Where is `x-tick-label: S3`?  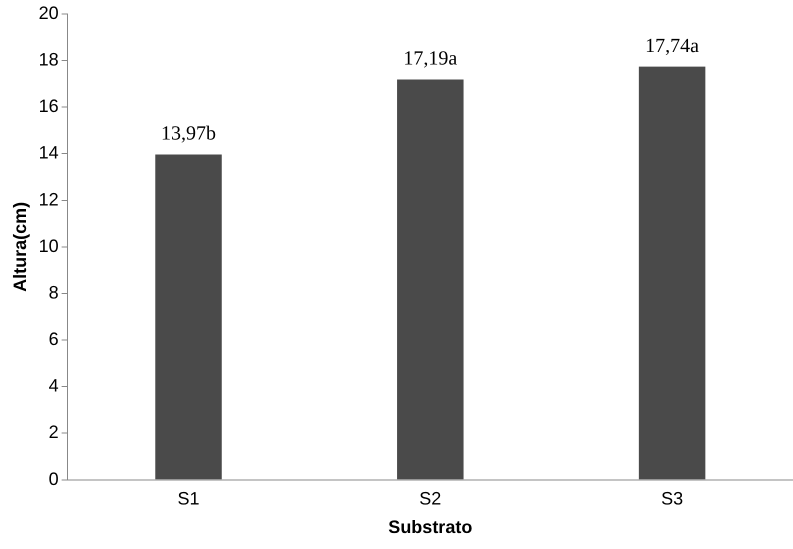 x-tick-label: S3 is located at coordinates (672, 498).